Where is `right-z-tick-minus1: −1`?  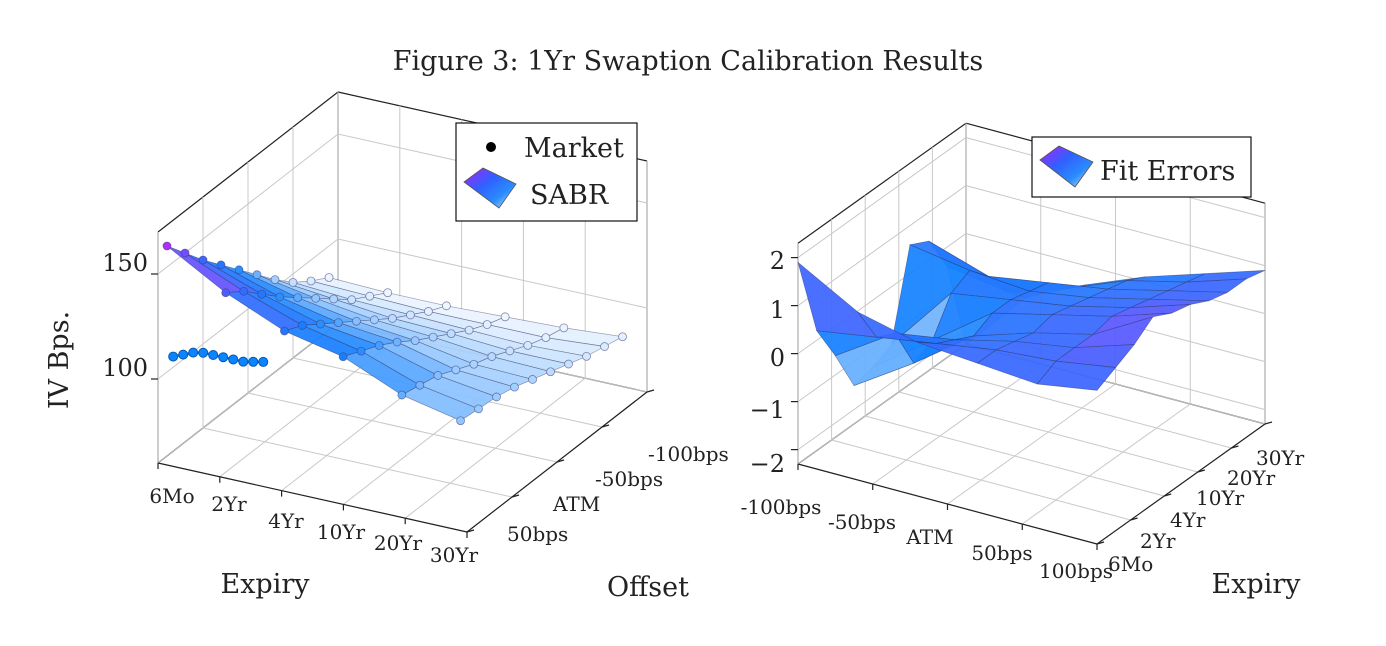 right-z-tick-minus1: −1 is located at coordinates (767, 410).